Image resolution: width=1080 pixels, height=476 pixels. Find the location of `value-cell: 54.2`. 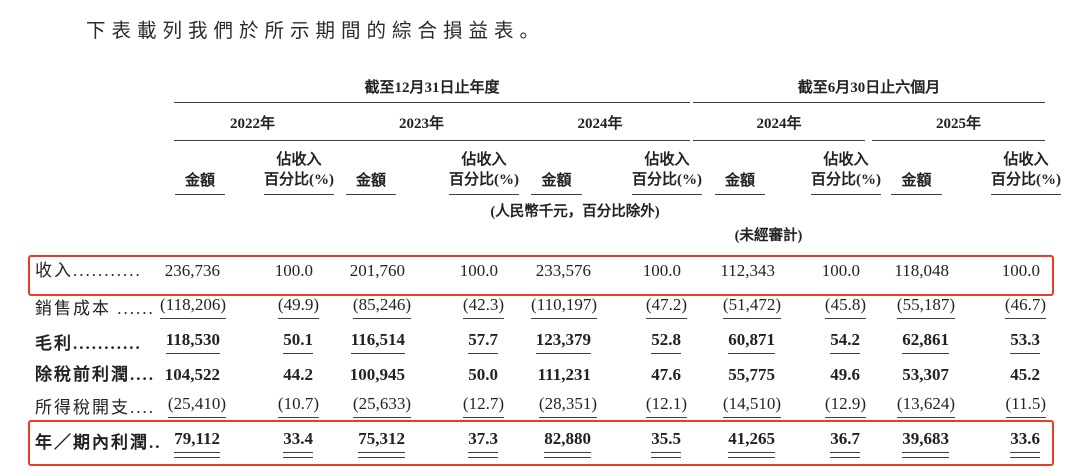

value-cell: 54.2 is located at coordinates (829, 339).